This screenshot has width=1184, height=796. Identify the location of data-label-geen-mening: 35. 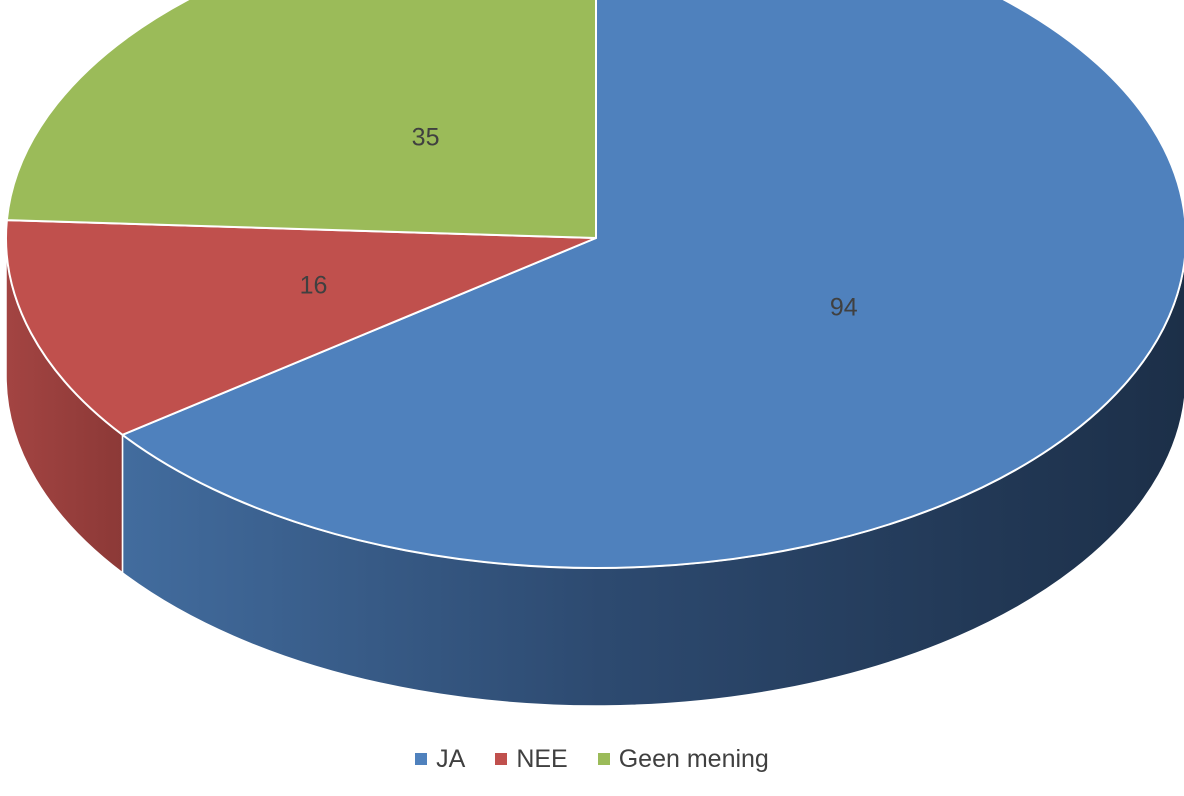
(426, 137).